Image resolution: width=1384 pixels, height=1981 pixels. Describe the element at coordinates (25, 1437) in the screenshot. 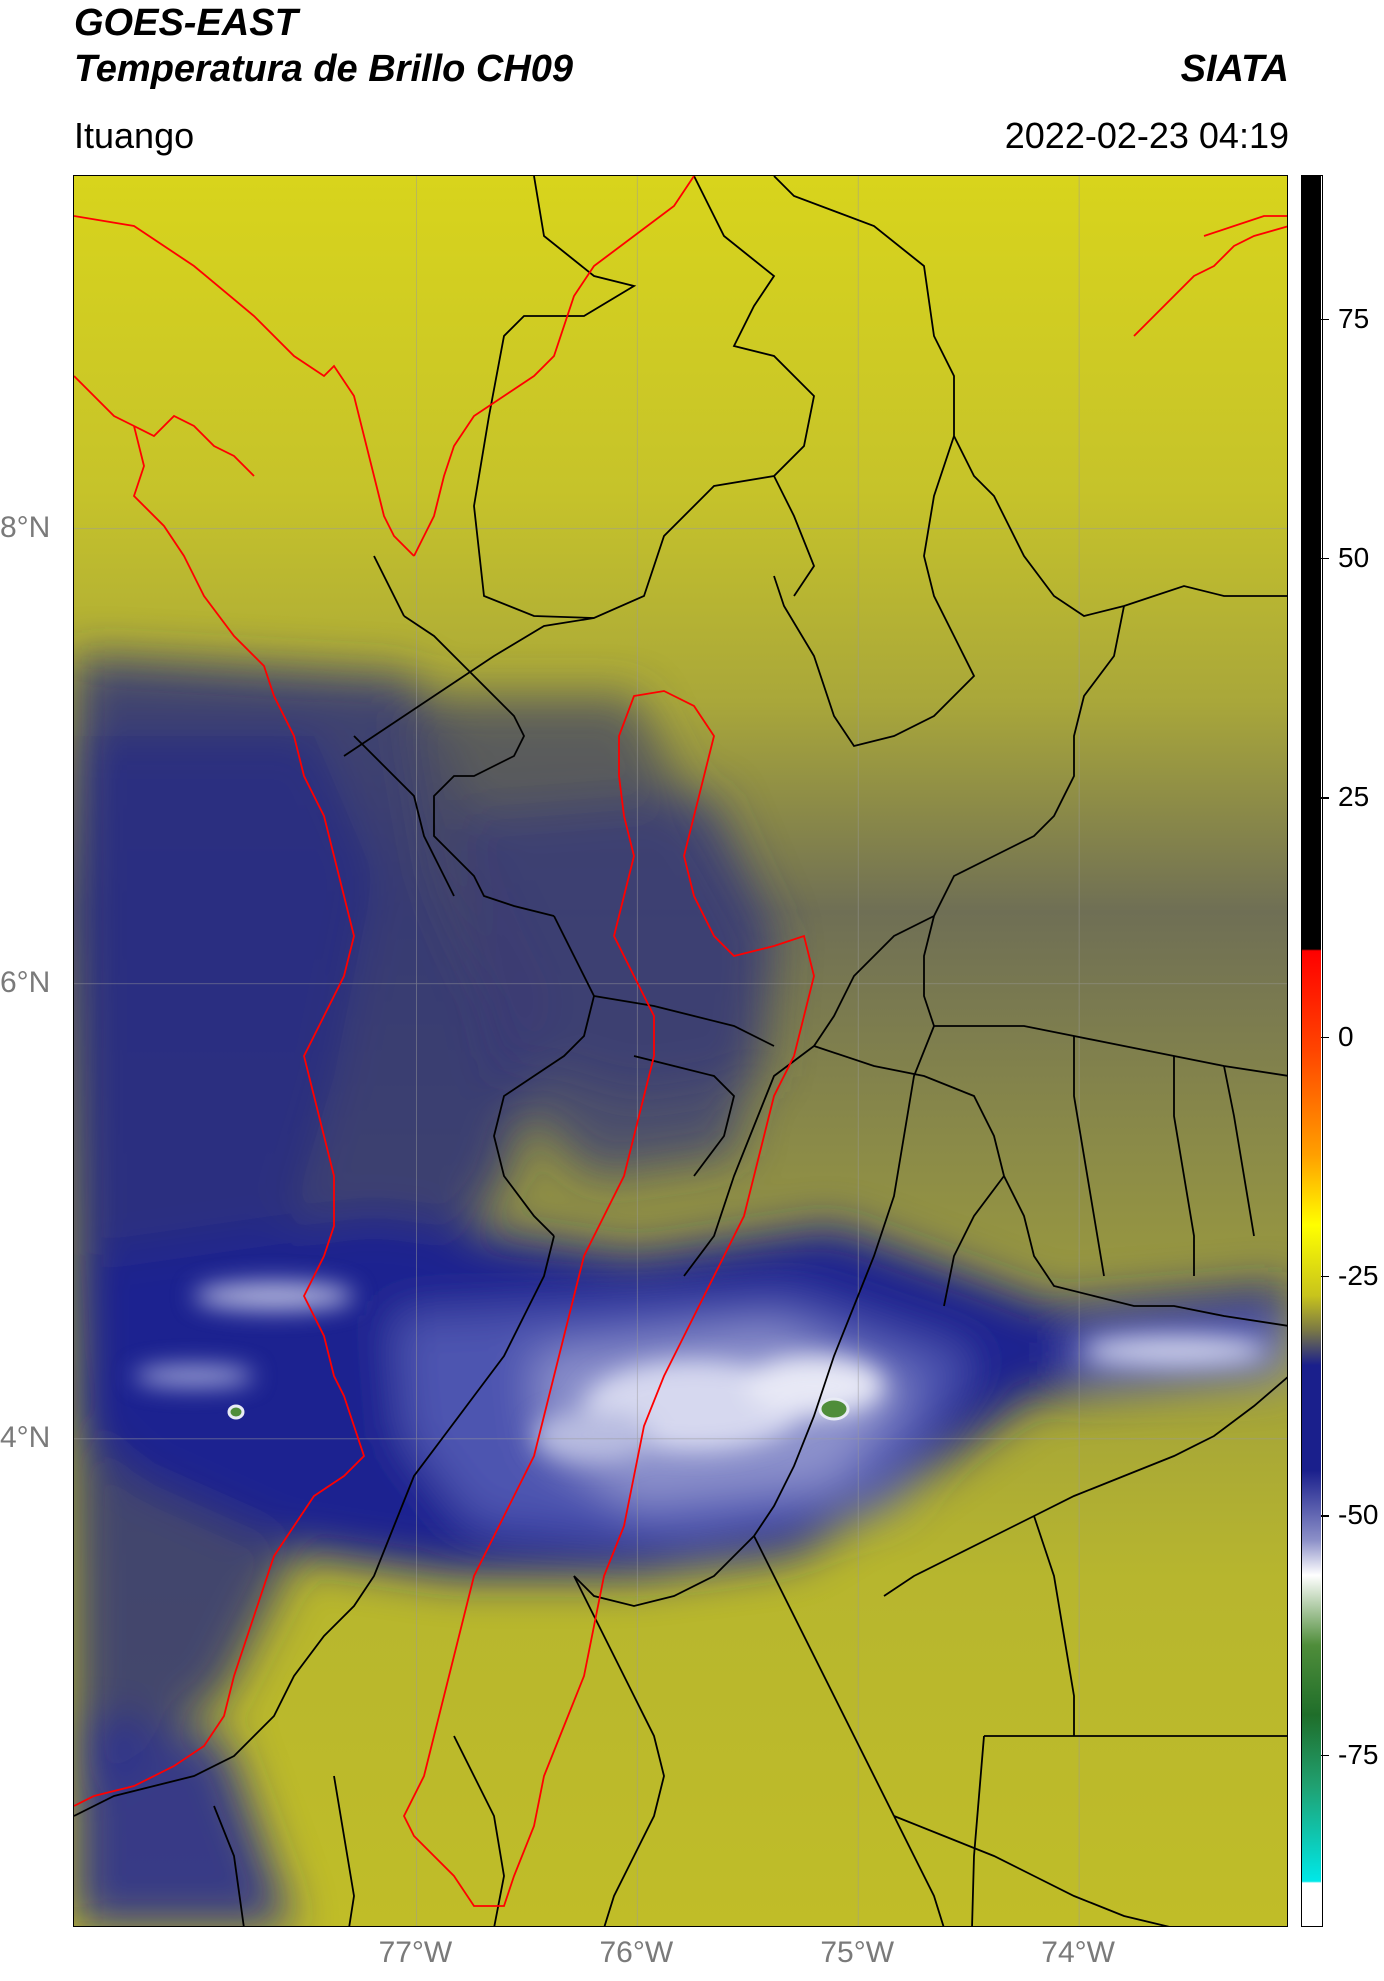

I see `latitude-tick-label: 4°N` at that location.